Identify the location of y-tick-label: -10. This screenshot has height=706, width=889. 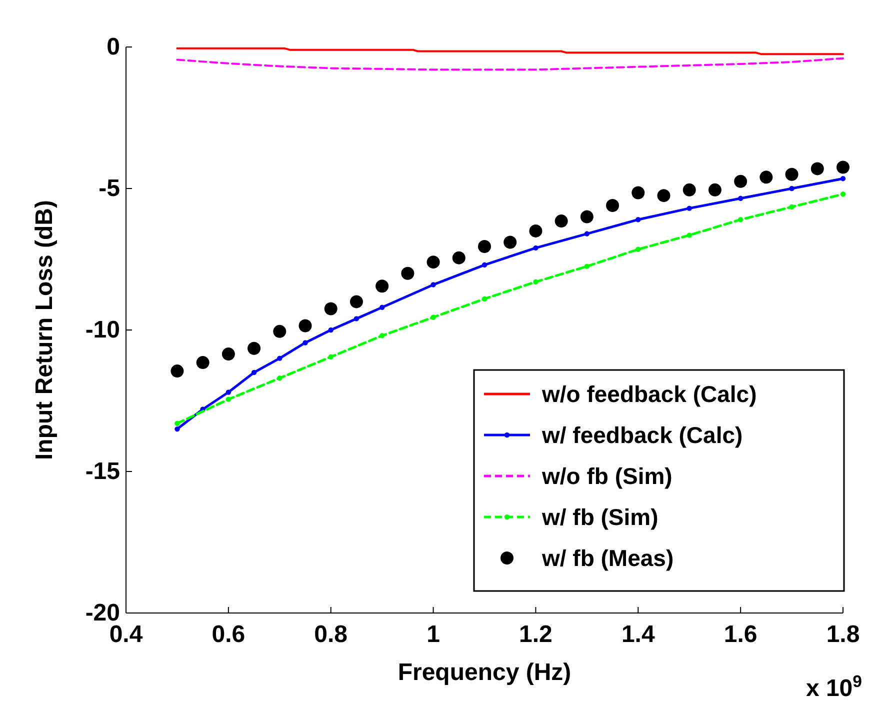
(102, 330).